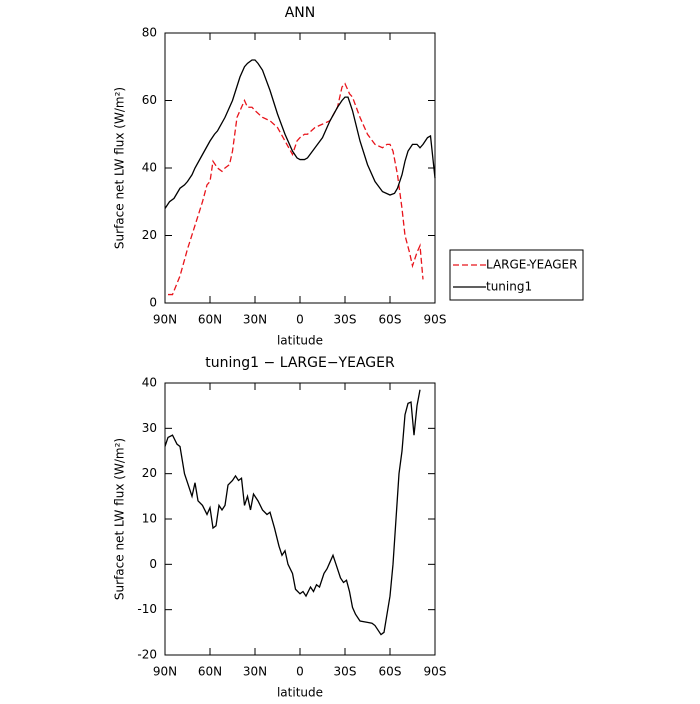 The height and width of the screenshot is (704, 700). I want to click on legend: LARGE-YEAGER tuning1, so click(516, 275).